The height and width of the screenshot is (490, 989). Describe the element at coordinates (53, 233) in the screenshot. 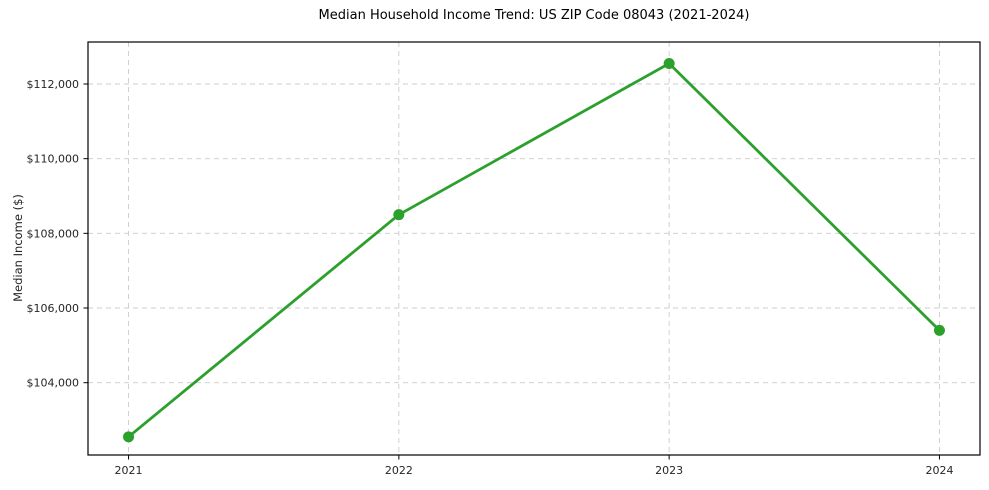

I see `y-tick-label: $108,000` at that location.